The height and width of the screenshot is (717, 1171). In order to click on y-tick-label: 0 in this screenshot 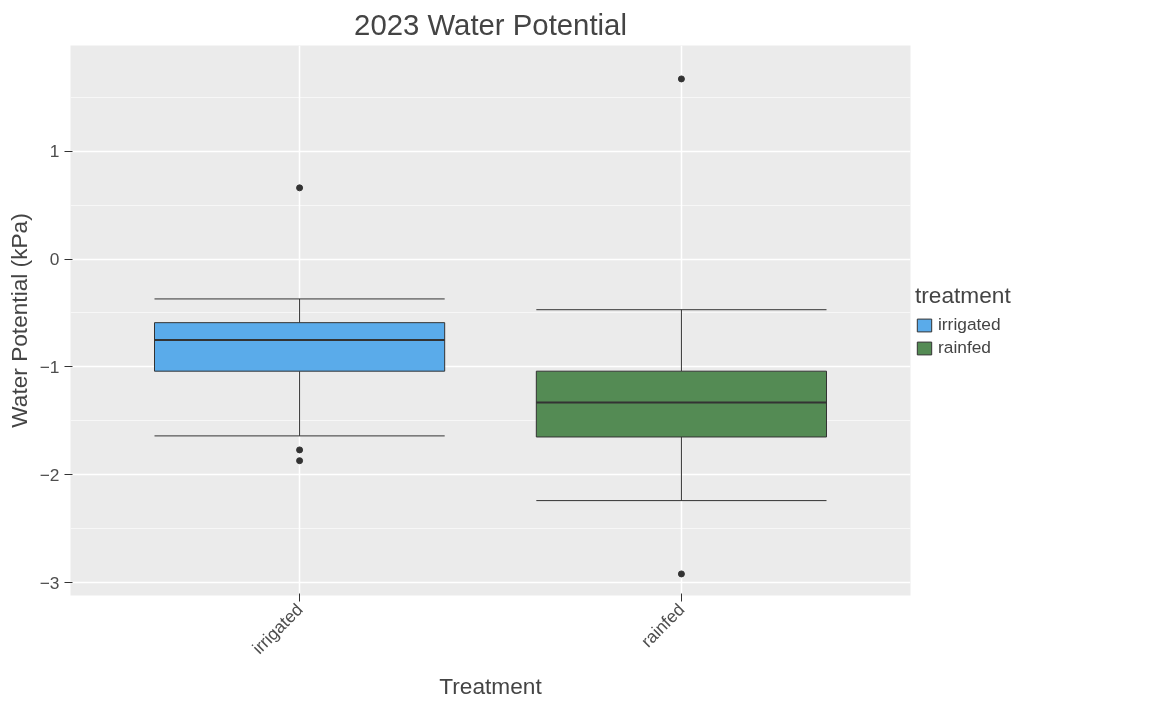, I will do `click(54, 259)`.